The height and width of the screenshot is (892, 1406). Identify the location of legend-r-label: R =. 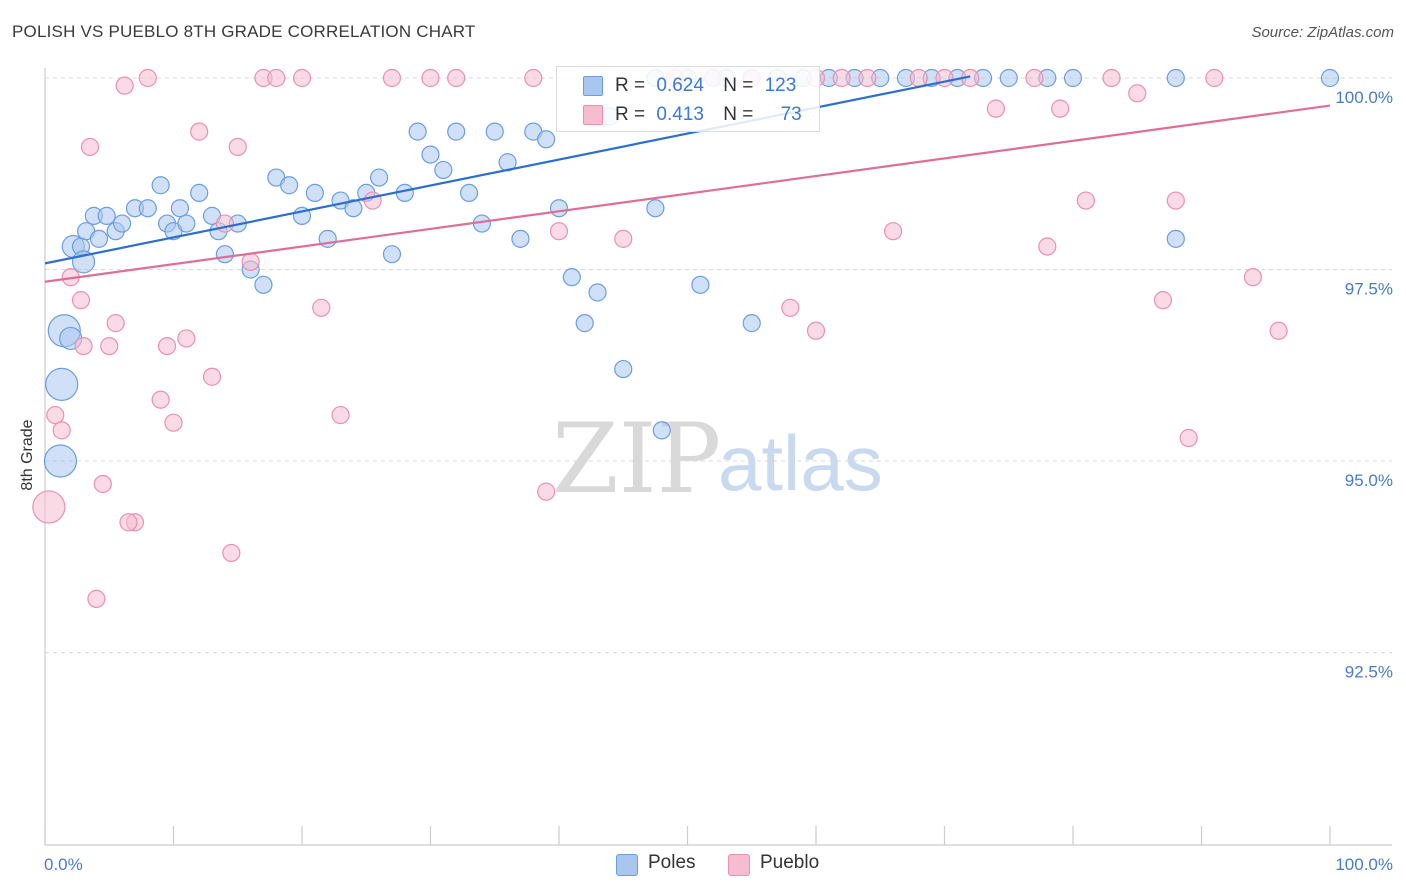
(630, 114).